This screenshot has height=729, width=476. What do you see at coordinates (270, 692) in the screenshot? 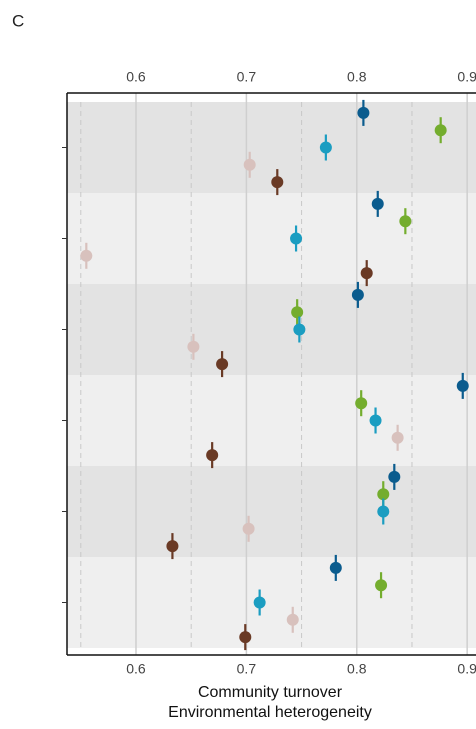
I see `x-axis-label: Community turnover` at bounding box center [270, 692].